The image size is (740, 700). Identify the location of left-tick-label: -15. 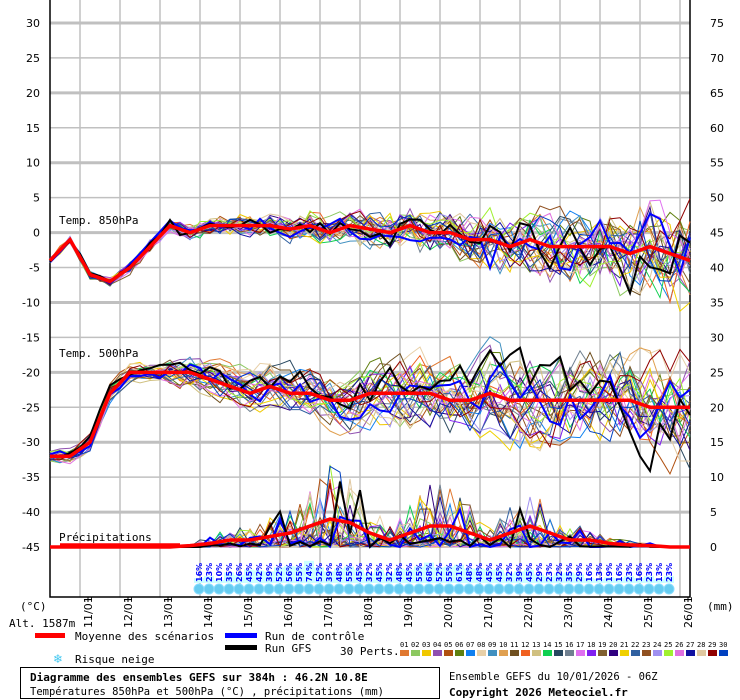
(31, 337).